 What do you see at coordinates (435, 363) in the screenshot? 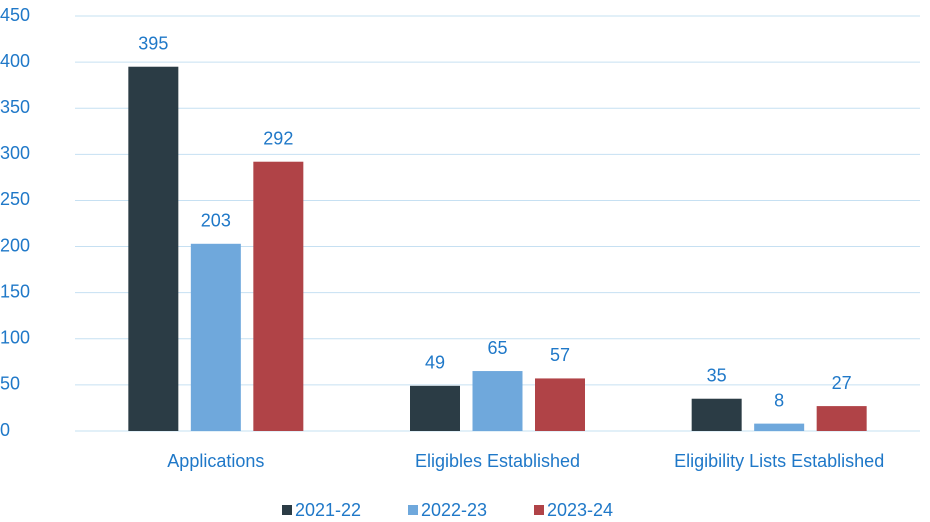
I see `data-label: 49` at bounding box center [435, 363].